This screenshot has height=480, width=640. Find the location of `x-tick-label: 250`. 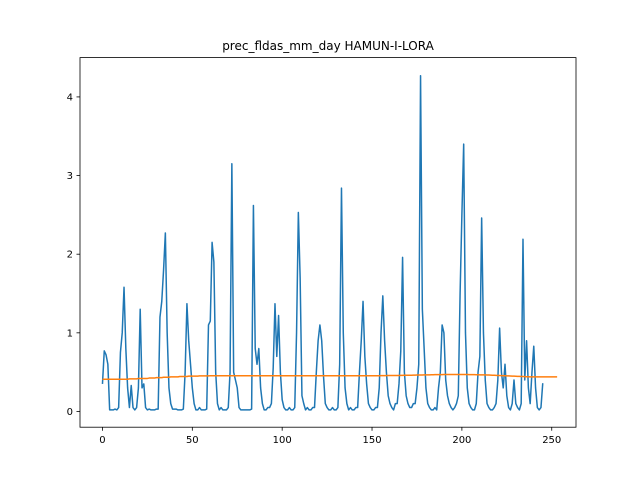

x-tick-label: 250 is located at coordinates (551, 440).